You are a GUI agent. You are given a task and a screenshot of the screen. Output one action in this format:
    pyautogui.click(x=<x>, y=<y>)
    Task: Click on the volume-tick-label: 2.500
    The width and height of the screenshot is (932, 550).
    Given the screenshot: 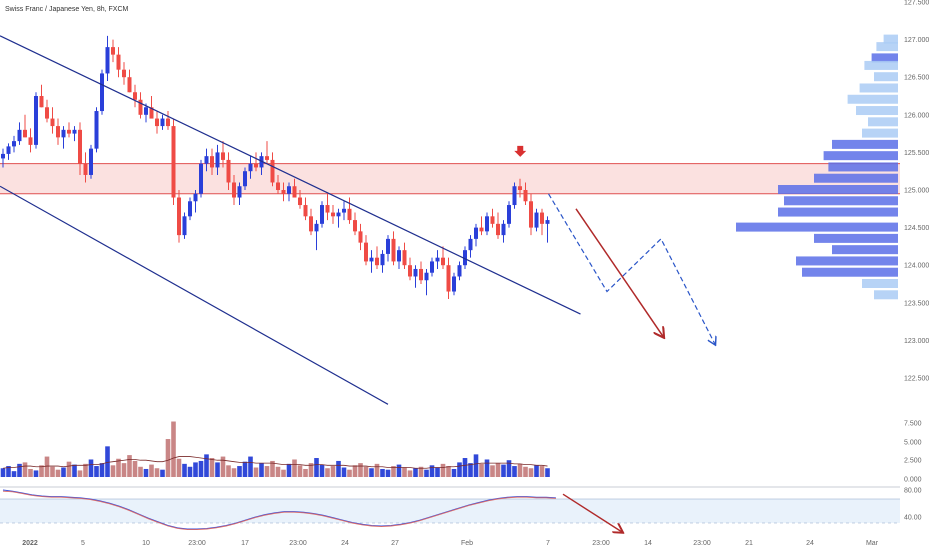 What is the action you would take?
    pyautogui.click(x=913, y=461)
    